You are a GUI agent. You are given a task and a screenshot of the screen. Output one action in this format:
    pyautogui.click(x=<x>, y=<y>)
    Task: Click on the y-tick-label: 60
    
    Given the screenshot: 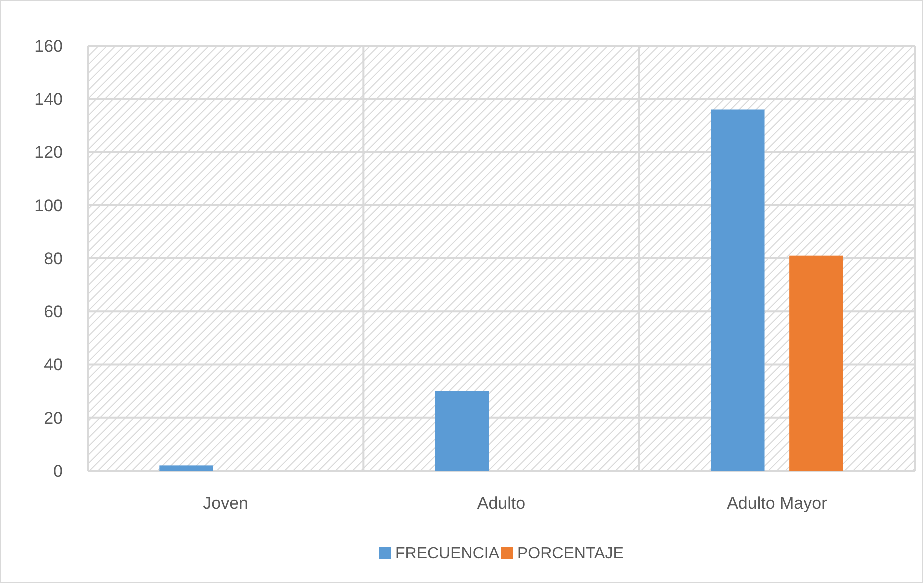 What is the action you would take?
    pyautogui.click(x=53, y=312)
    